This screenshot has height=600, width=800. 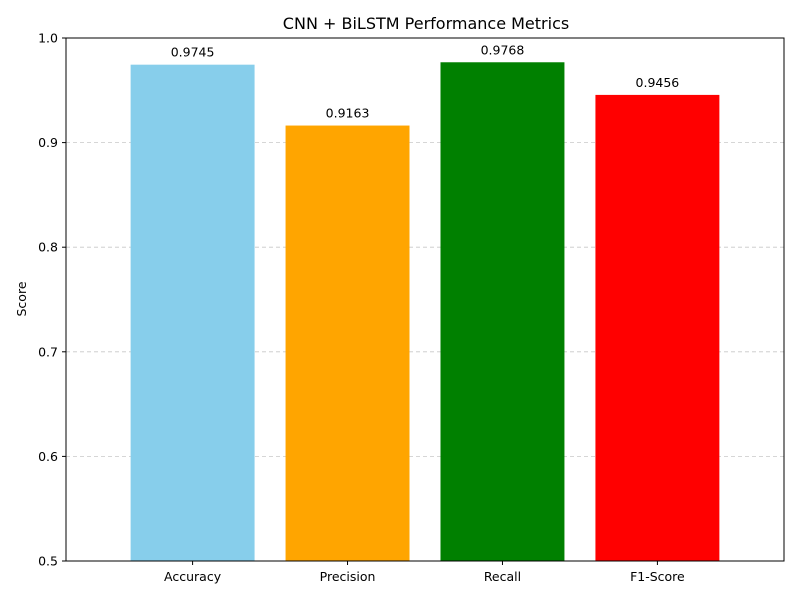 What do you see at coordinates (658, 82) in the screenshot?
I see `value-label: 0.9456` at bounding box center [658, 82].